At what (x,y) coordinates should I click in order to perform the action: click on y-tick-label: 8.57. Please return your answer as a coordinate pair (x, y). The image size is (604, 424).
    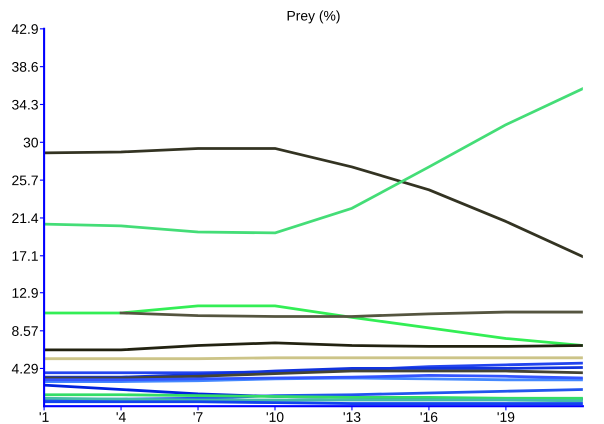
    Looking at the image, I should click on (25, 331).